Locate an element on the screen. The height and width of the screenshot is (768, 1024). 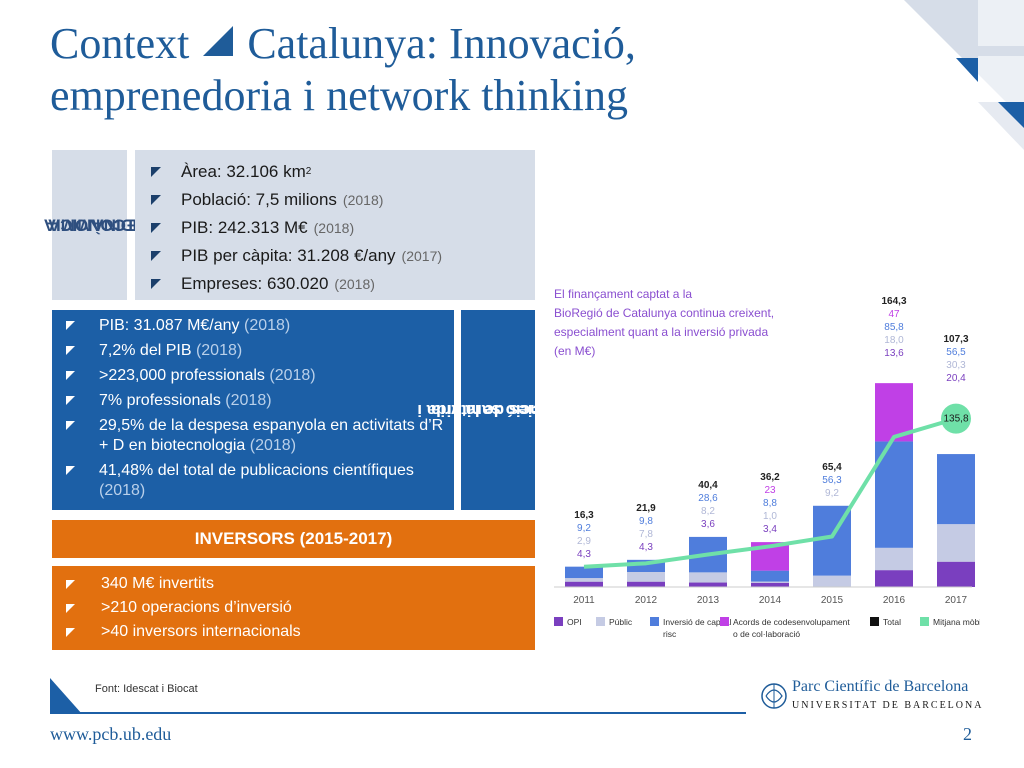
chart-x-tick: 2015 is located at coordinates (832, 600).